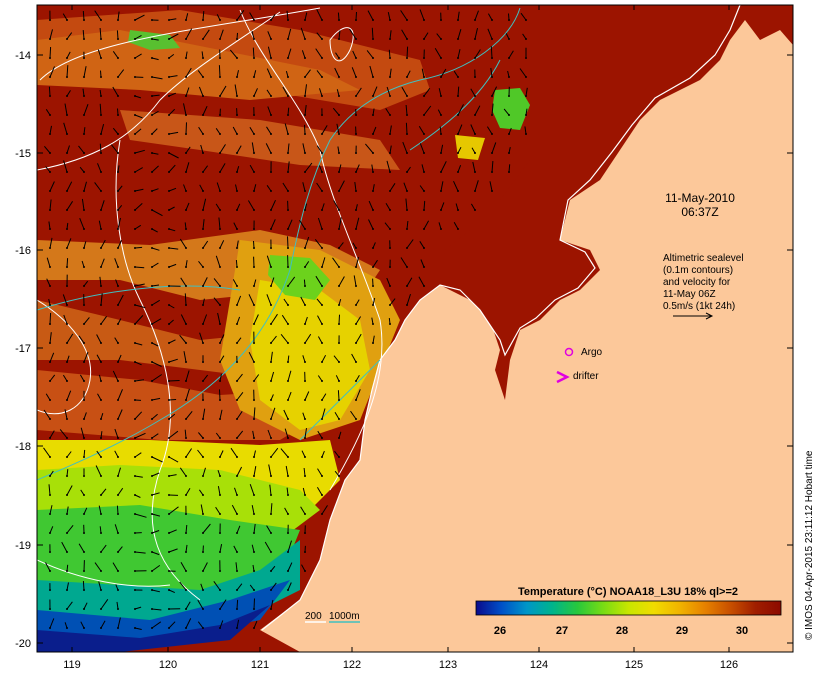 This screenshot has width=820, height=680. Describe the element at coordinates (448, 665) in the screenshot. I see `x-tick-label: 123` at that location.